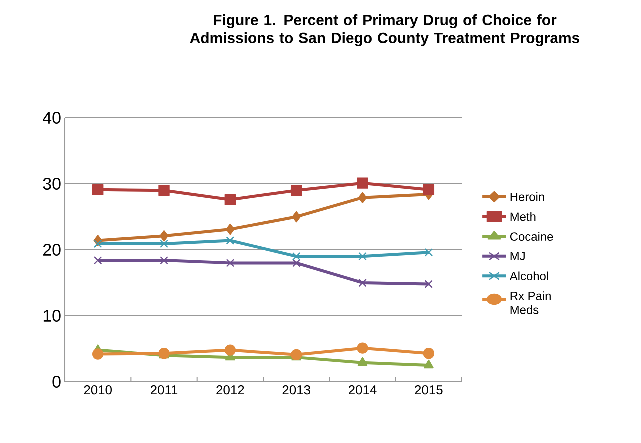  I want to click on x-tick-label: 2010, so click(98, 390).